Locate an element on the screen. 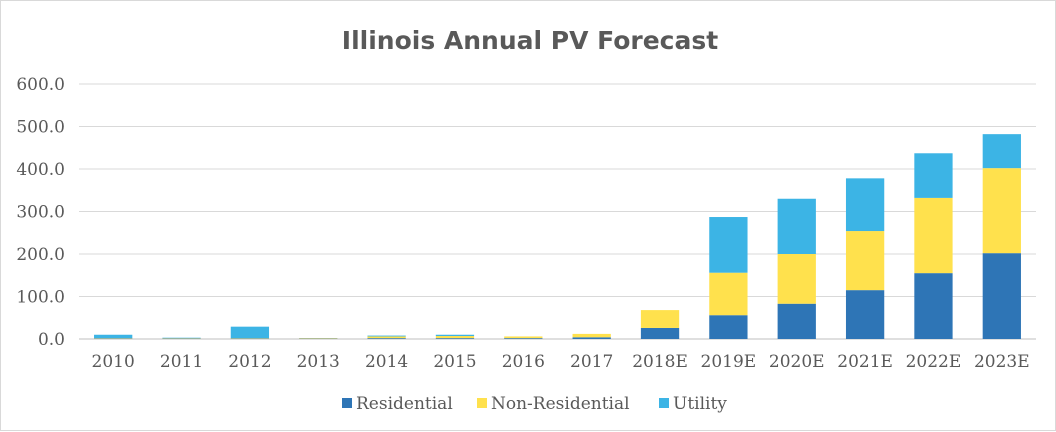 The image size is (1056, 432). legend-label: Residential is located at coordinates (404, 404).